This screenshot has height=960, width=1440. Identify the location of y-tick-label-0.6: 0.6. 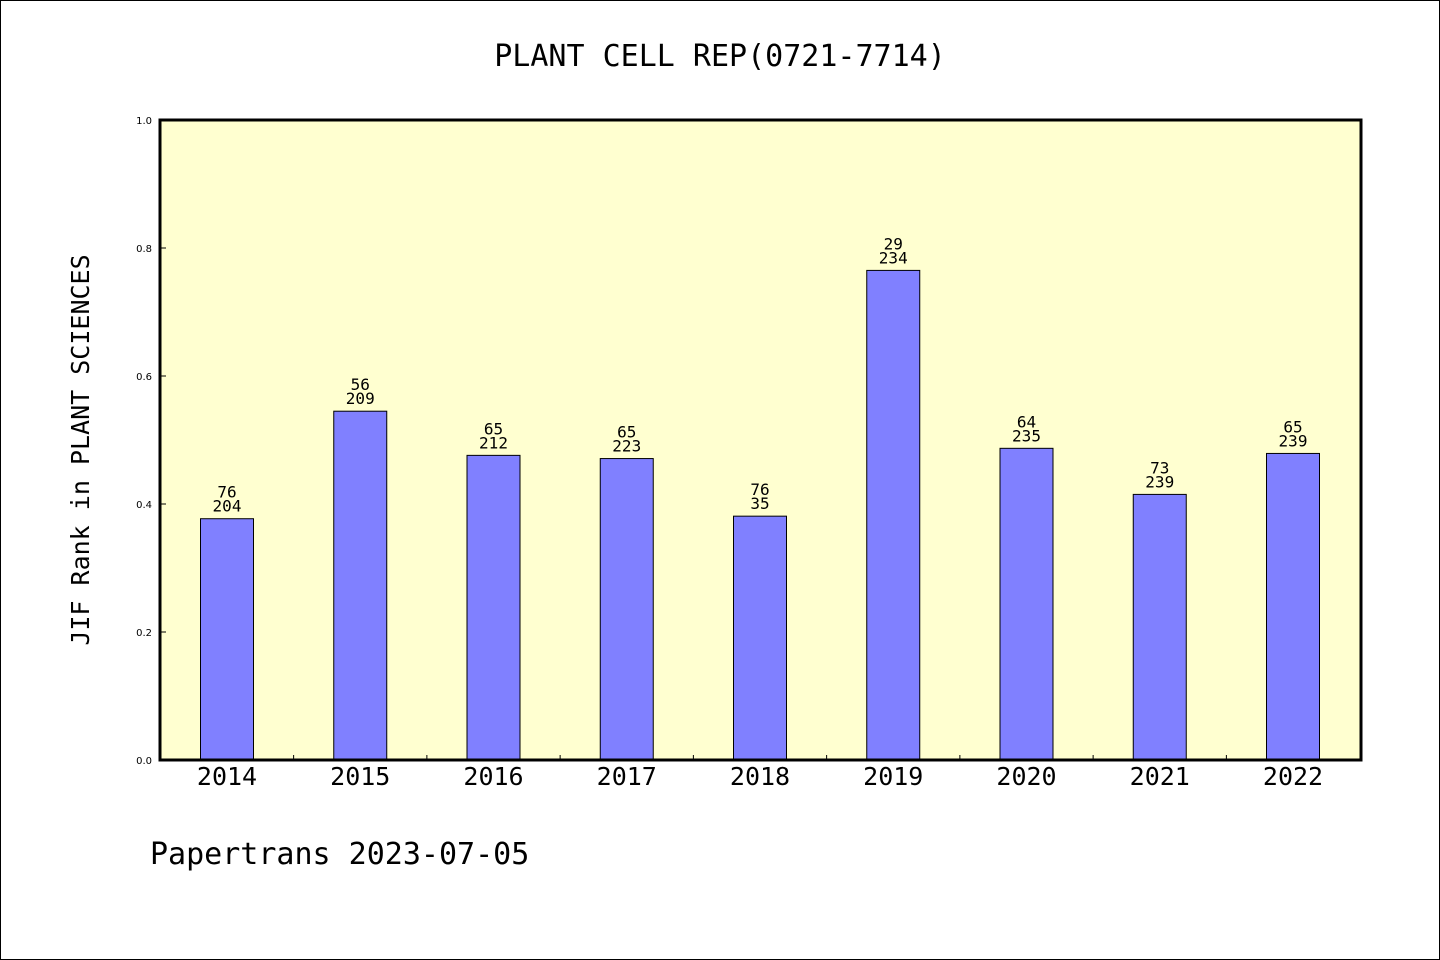
(144, 377).